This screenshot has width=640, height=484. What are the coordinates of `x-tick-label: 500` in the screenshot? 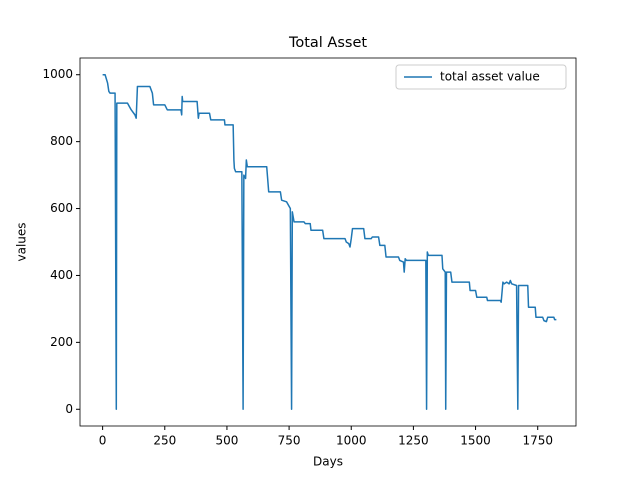 It's located at (226, 441).